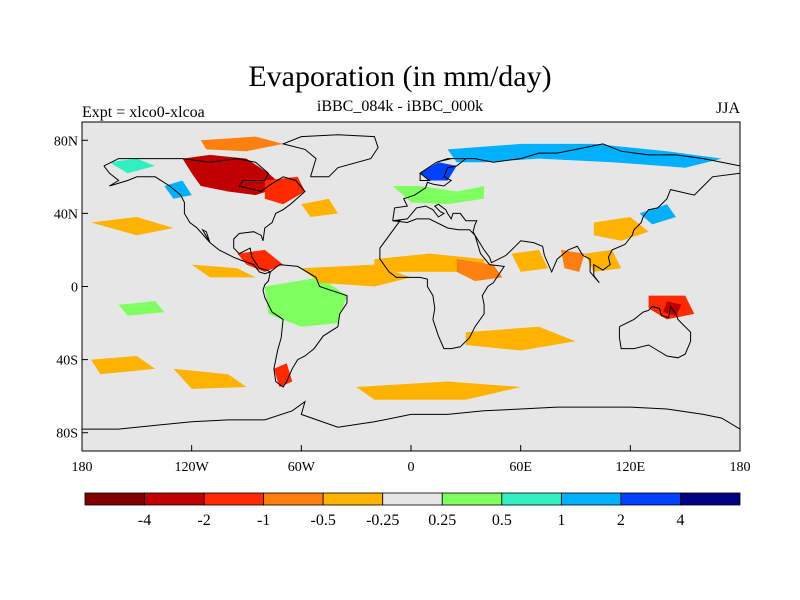  Describe the element at coordinates (412, 510) in the screenshot. I see `colorbar: -4 -2 -1 -0.5 -0.25 0.25 0.5 1 2 4` at that location.